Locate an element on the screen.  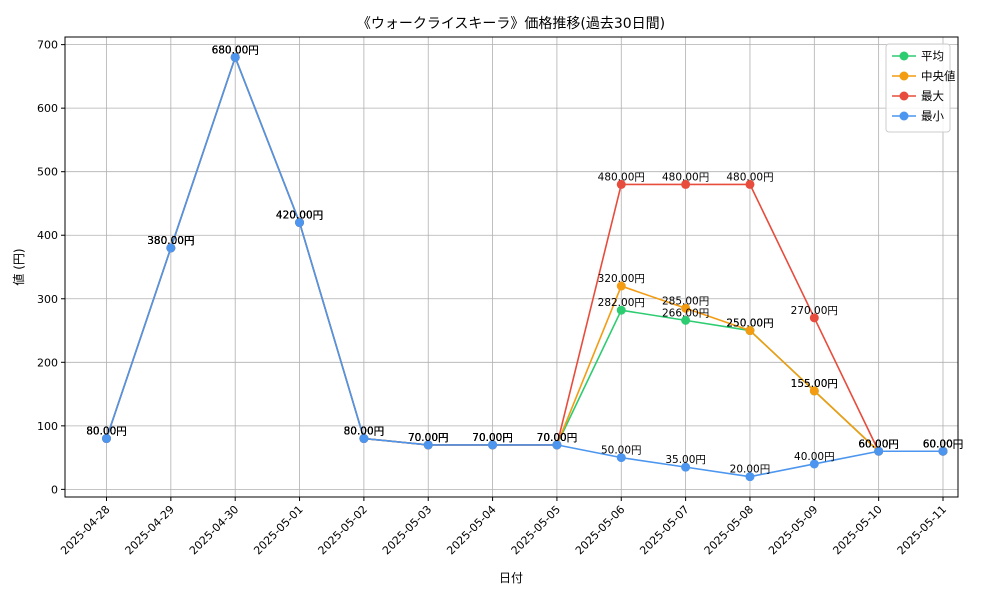
data-label: 155.00円 is located at coordinates (814, 384).